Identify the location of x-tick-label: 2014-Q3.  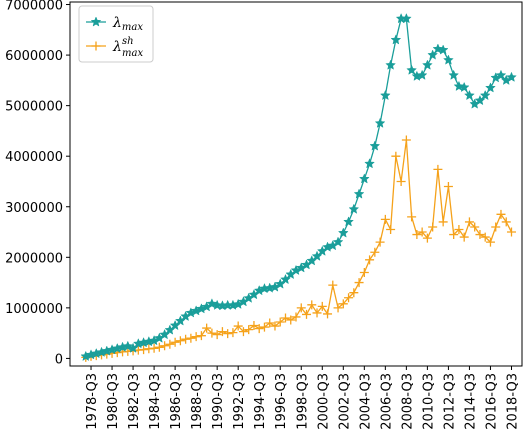
(470, 401).